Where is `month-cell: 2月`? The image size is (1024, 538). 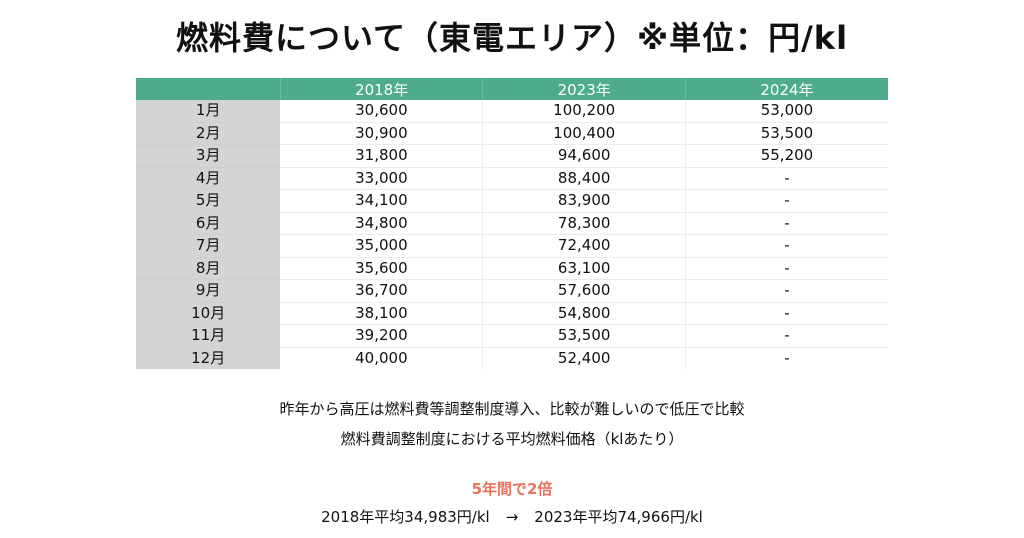
month-cell: 2月 is located at coordinates (208, 133).